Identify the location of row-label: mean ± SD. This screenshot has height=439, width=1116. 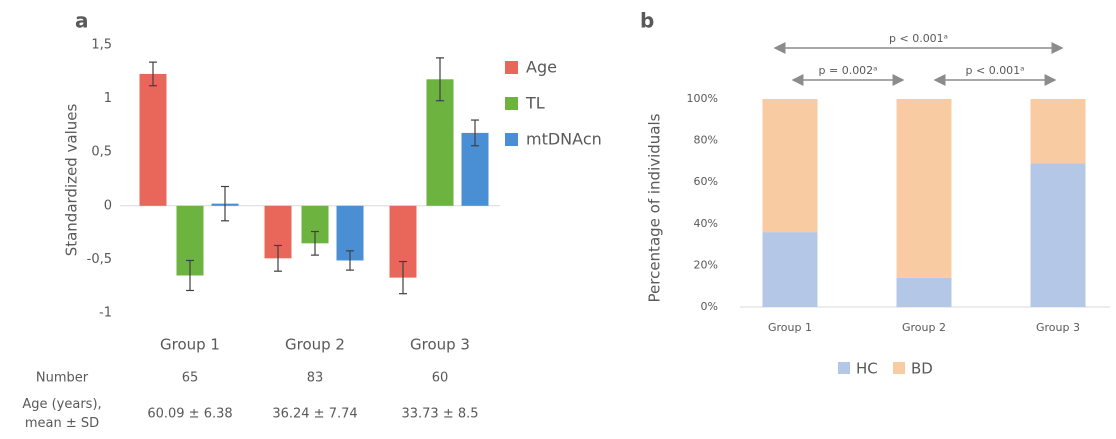
(62, 423).